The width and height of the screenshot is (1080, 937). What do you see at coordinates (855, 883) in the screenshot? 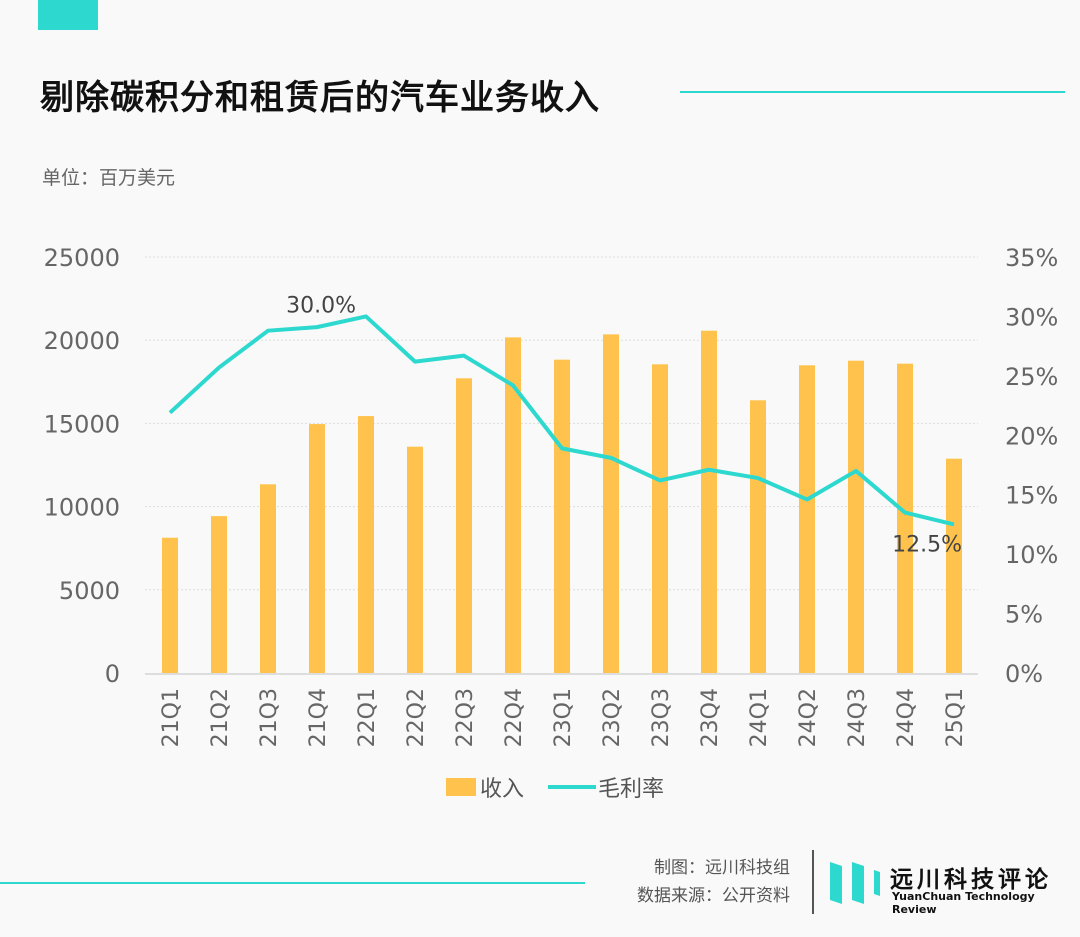
I see `logo-icon` at bounding box center [855, 883].